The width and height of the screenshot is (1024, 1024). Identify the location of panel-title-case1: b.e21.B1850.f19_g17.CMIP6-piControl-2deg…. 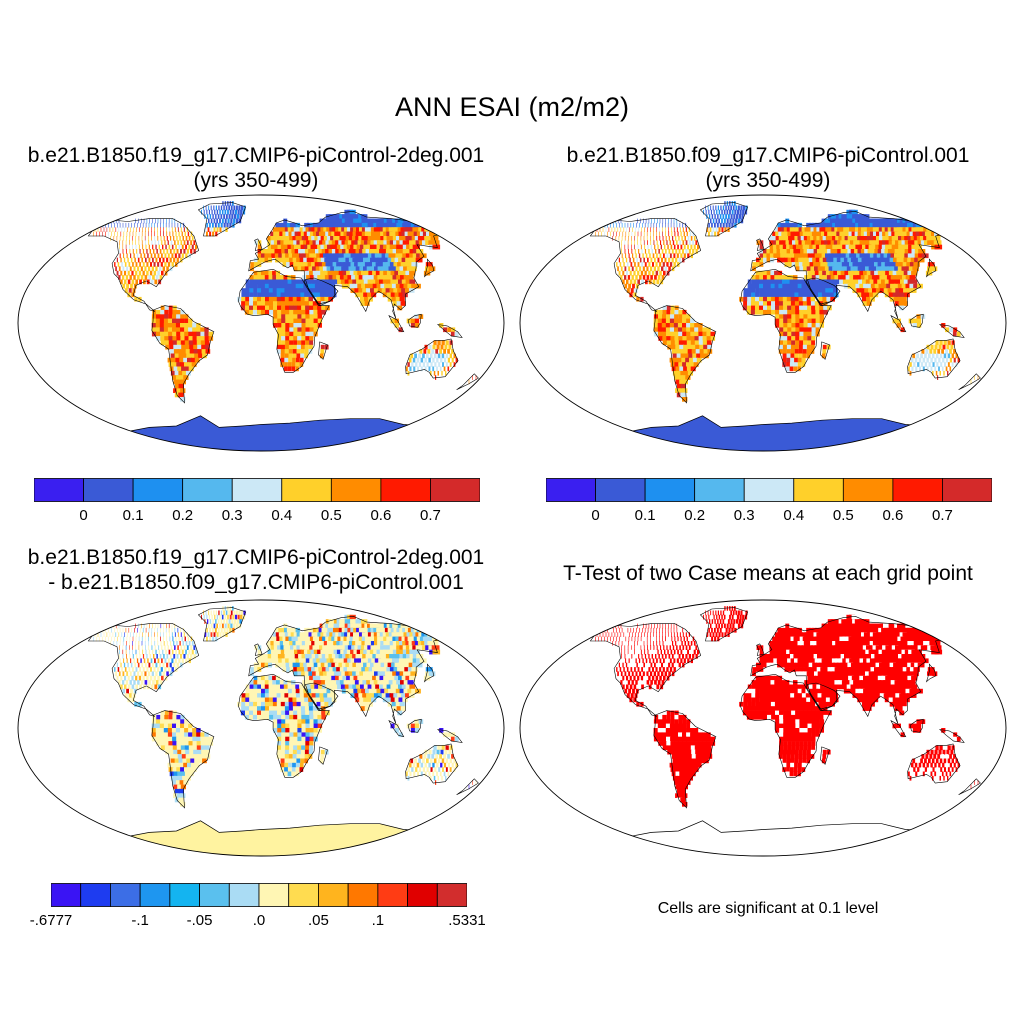
(256, 168).